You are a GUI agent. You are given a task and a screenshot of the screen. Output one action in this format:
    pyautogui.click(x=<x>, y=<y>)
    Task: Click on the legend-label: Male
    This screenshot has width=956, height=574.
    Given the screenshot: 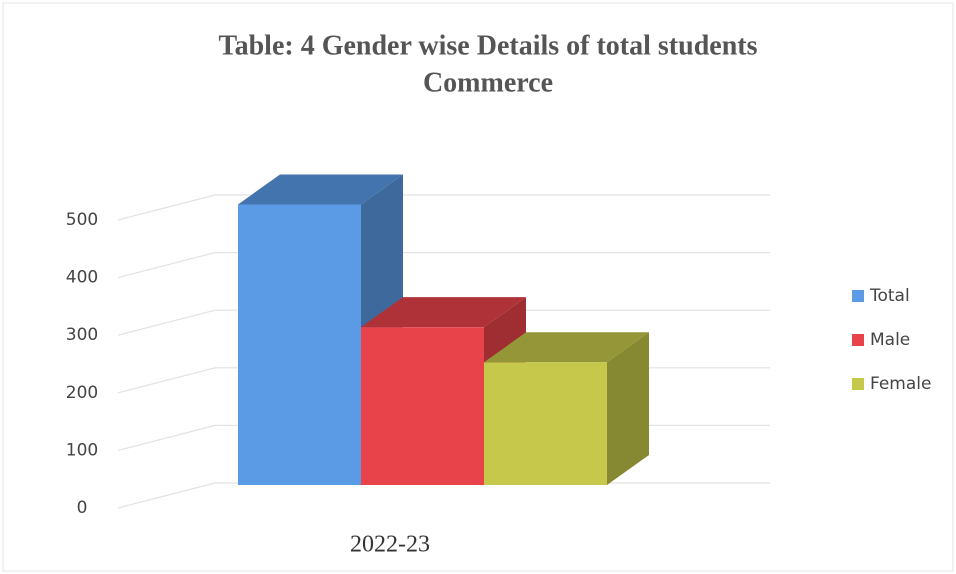 What is the action you would take?
    pyautogui.click(x=890, y=340)
    